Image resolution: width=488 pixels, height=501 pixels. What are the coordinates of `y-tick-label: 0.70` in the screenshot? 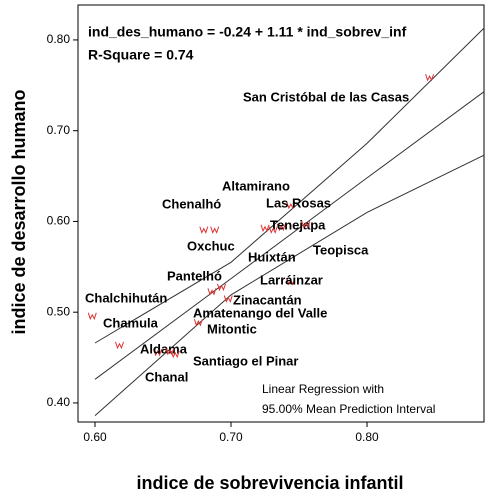 It's located at (59, 130).